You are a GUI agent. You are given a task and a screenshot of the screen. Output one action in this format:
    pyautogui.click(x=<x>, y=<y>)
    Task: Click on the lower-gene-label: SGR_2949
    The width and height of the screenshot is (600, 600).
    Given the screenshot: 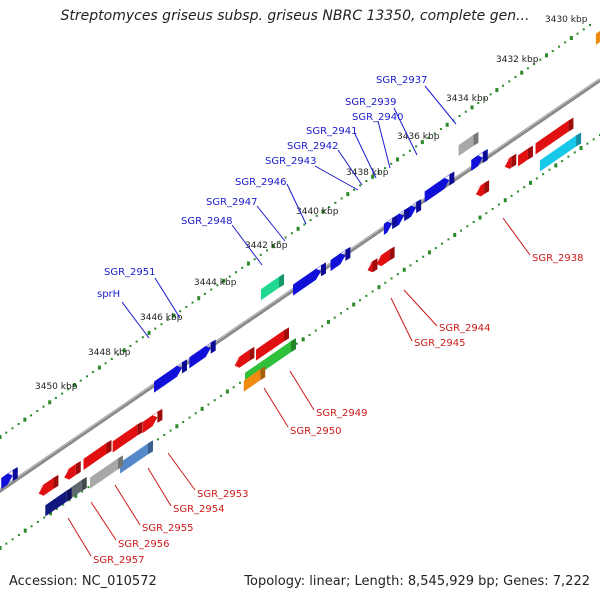 What is the action you would take?
    pyautogui.click(x=342, y=413)
    